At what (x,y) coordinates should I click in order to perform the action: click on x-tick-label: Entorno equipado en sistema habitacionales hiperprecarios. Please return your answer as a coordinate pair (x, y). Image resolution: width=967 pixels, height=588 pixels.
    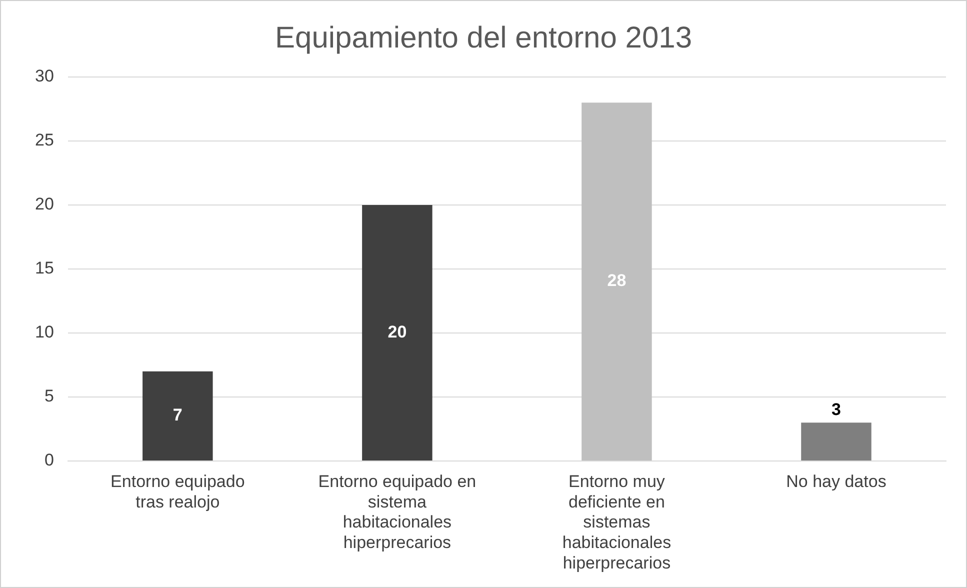
    Looking at the image, I should click on (397, 512).